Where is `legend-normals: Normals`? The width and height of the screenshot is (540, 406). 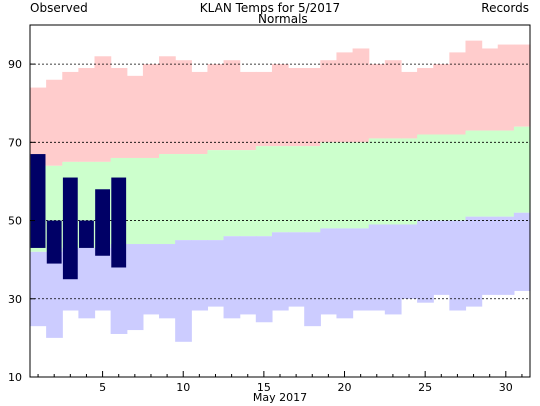 legend-normals: Normals is located at coordinates (283, 19).